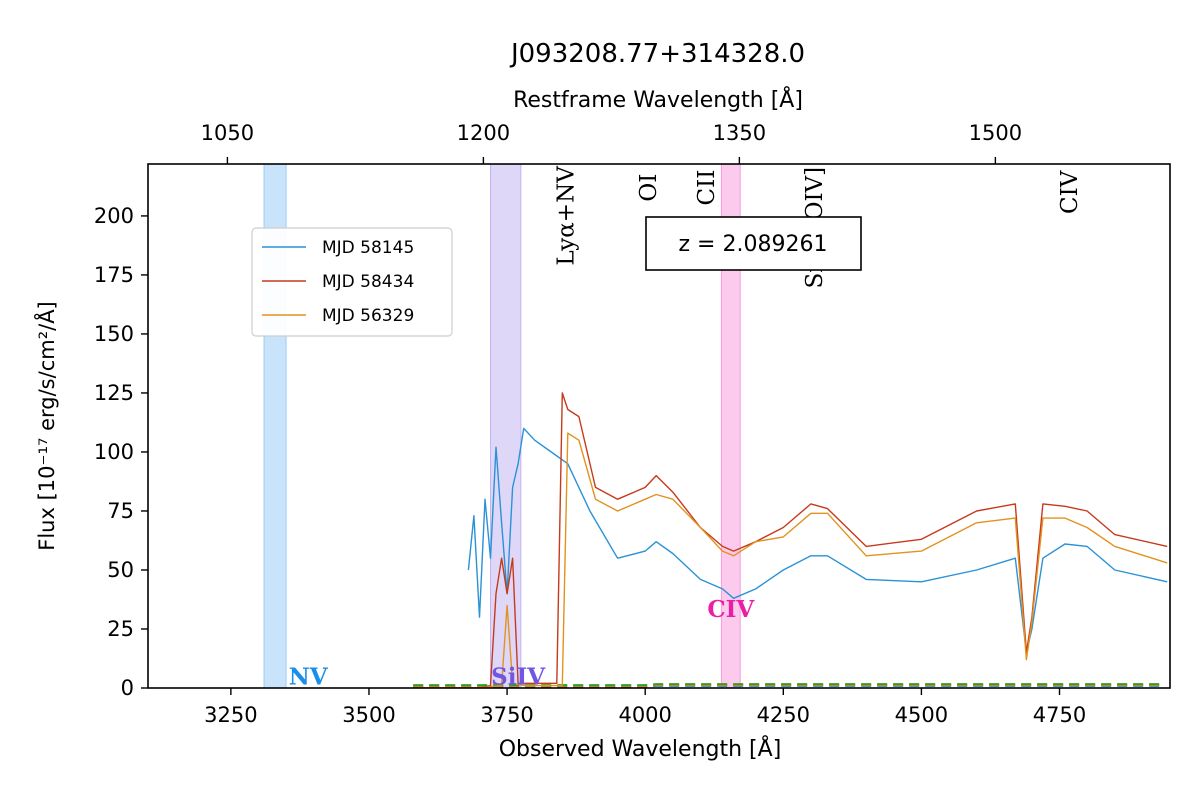 This screenshot has width=1200, height=800. What do you see at coordinates (921, 715) in the screenshot?
I see `x-tick-label: 4500` at bounding box center [921, 715].